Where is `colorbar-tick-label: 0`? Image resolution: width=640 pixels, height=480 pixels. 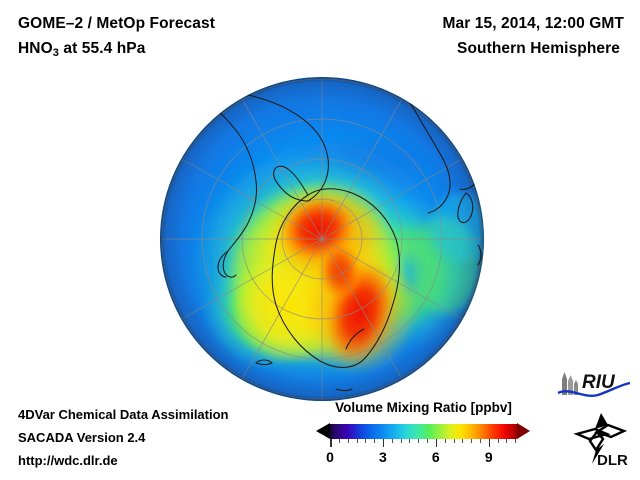 colorbar-tick-label: 0 is located at coordinates (330, 457).